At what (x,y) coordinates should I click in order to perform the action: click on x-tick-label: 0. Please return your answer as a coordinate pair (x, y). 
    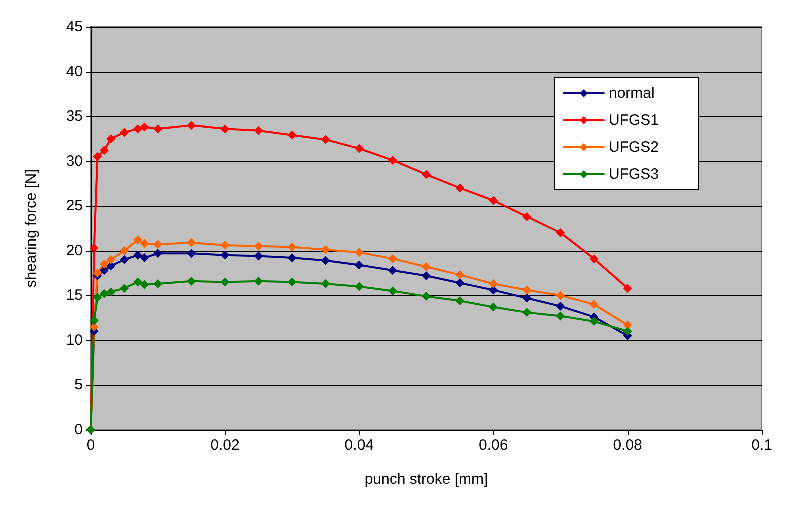
    Looking at the image, I should click on (91, 445).